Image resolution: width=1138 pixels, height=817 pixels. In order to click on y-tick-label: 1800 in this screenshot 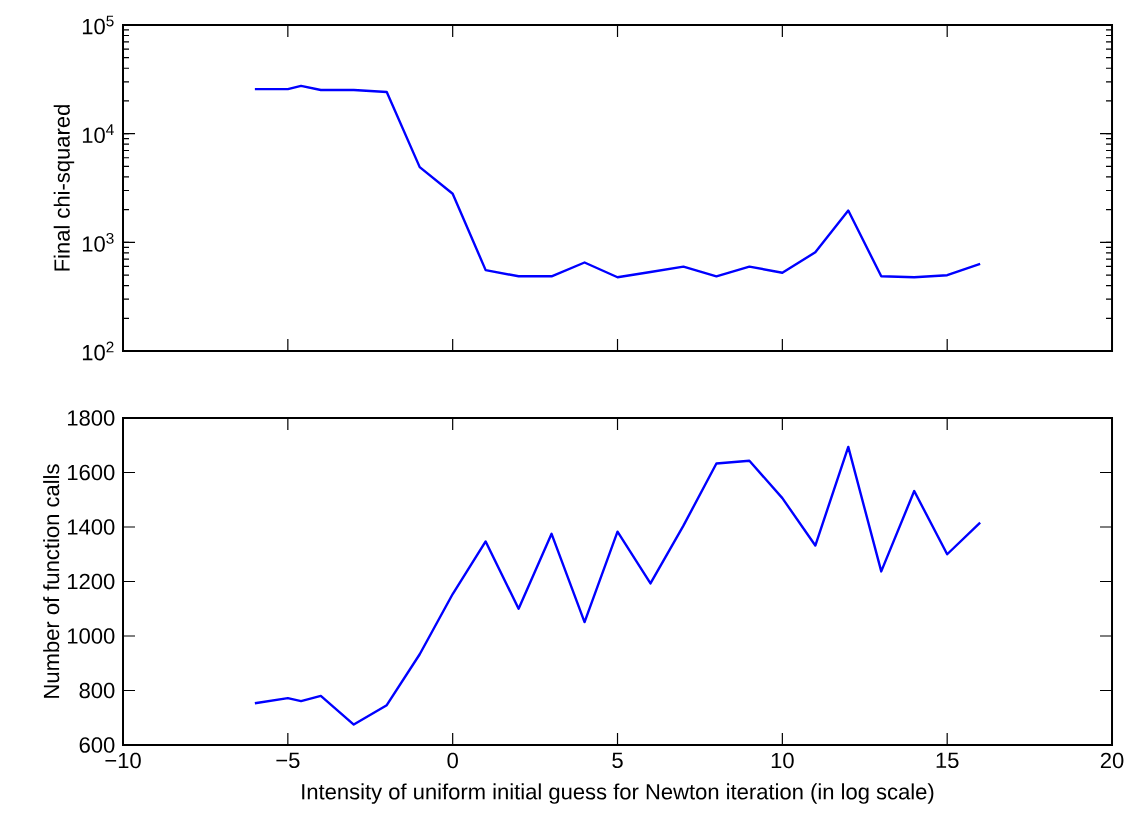, I will do `click(91, 418)`.